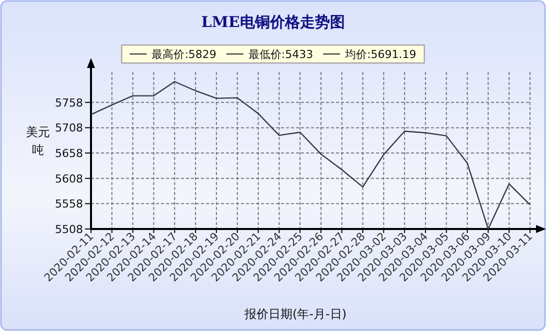  What do you see at coordinates (69, 103) in the screenshot?
I see `y-tick-label: 5758` at bounding box center [69, 103].